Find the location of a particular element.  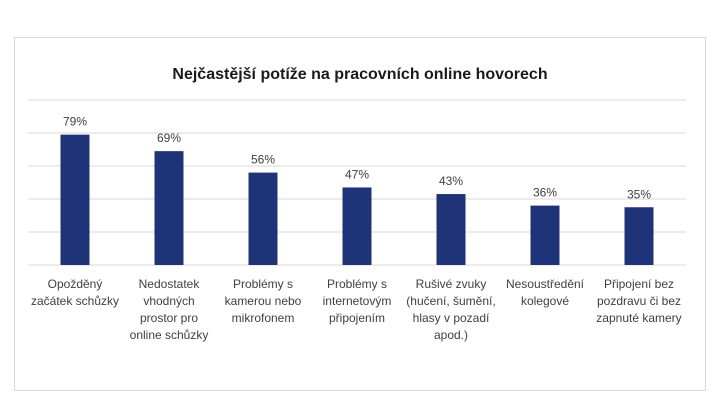

category-label-3: Problémy s kamerou nebo mikrofonem is located at coordinates (263, 301).